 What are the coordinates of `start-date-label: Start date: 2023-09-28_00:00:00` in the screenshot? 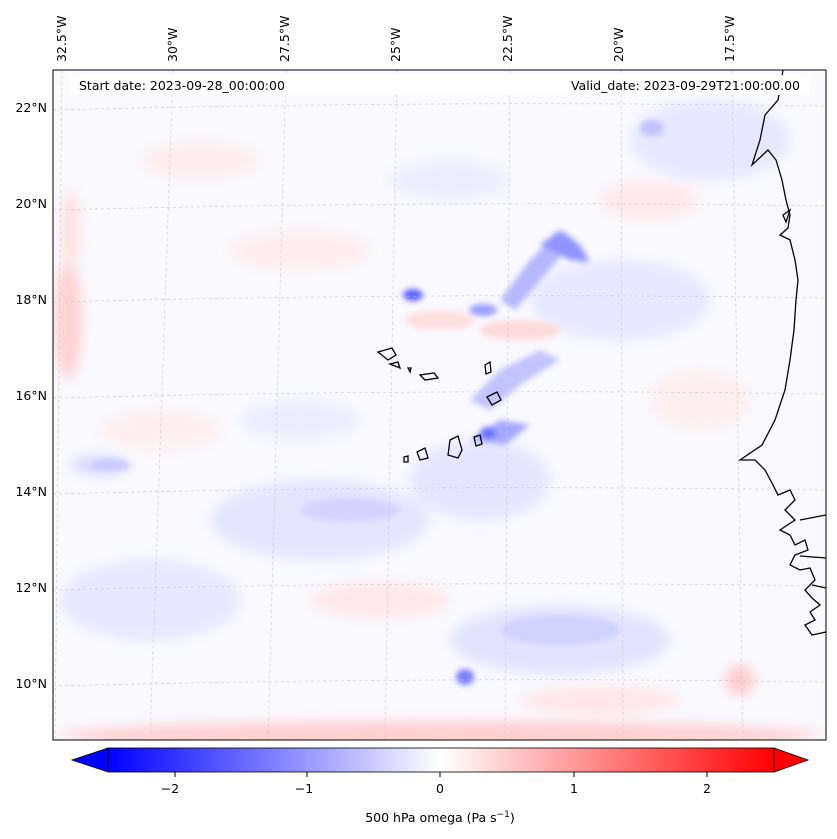 It's located at (182, 85).